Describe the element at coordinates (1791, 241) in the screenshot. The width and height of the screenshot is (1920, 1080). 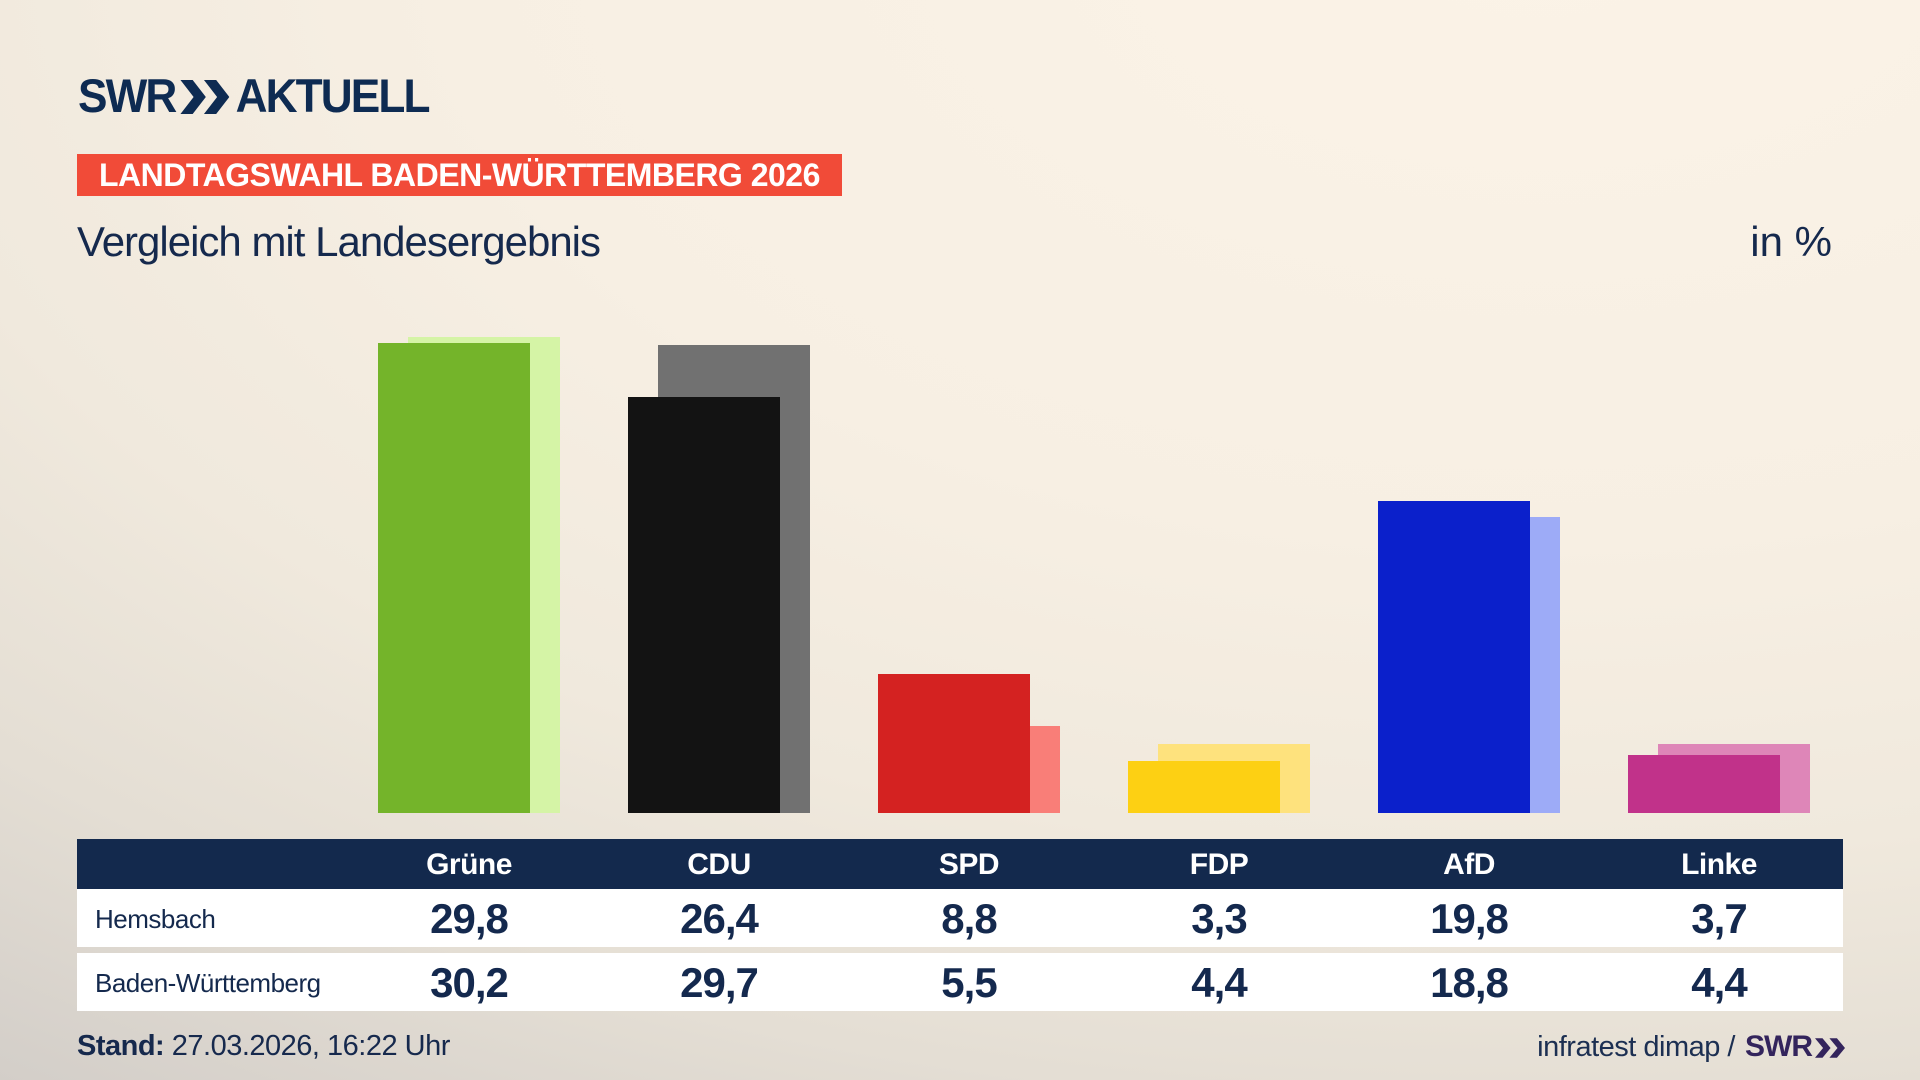
I see `unit-label: in %` at that location.